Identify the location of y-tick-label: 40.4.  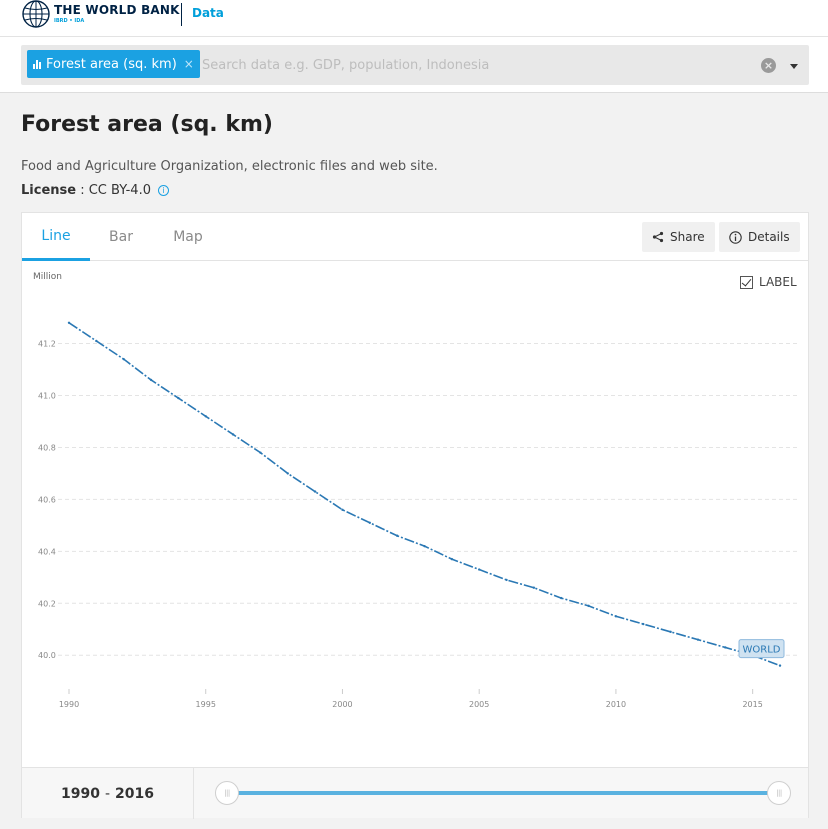
(47, 551).